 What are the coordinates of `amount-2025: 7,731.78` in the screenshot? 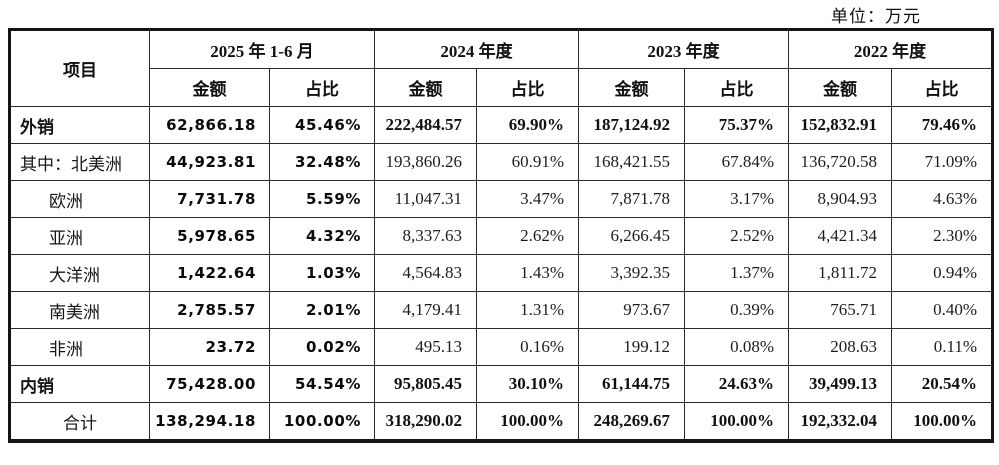 It's located at (209, 199).